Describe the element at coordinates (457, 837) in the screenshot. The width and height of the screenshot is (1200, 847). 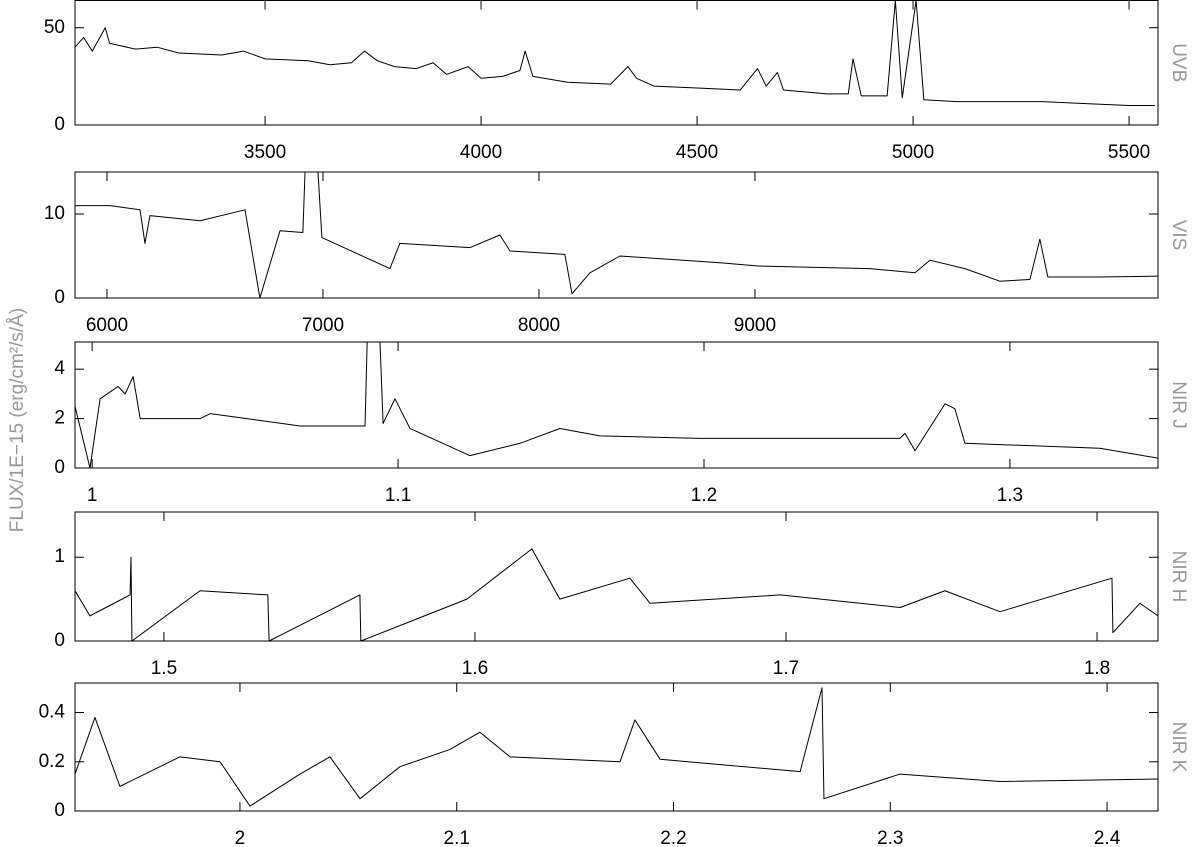
I see `x-tick-label: 2.1` at that location.